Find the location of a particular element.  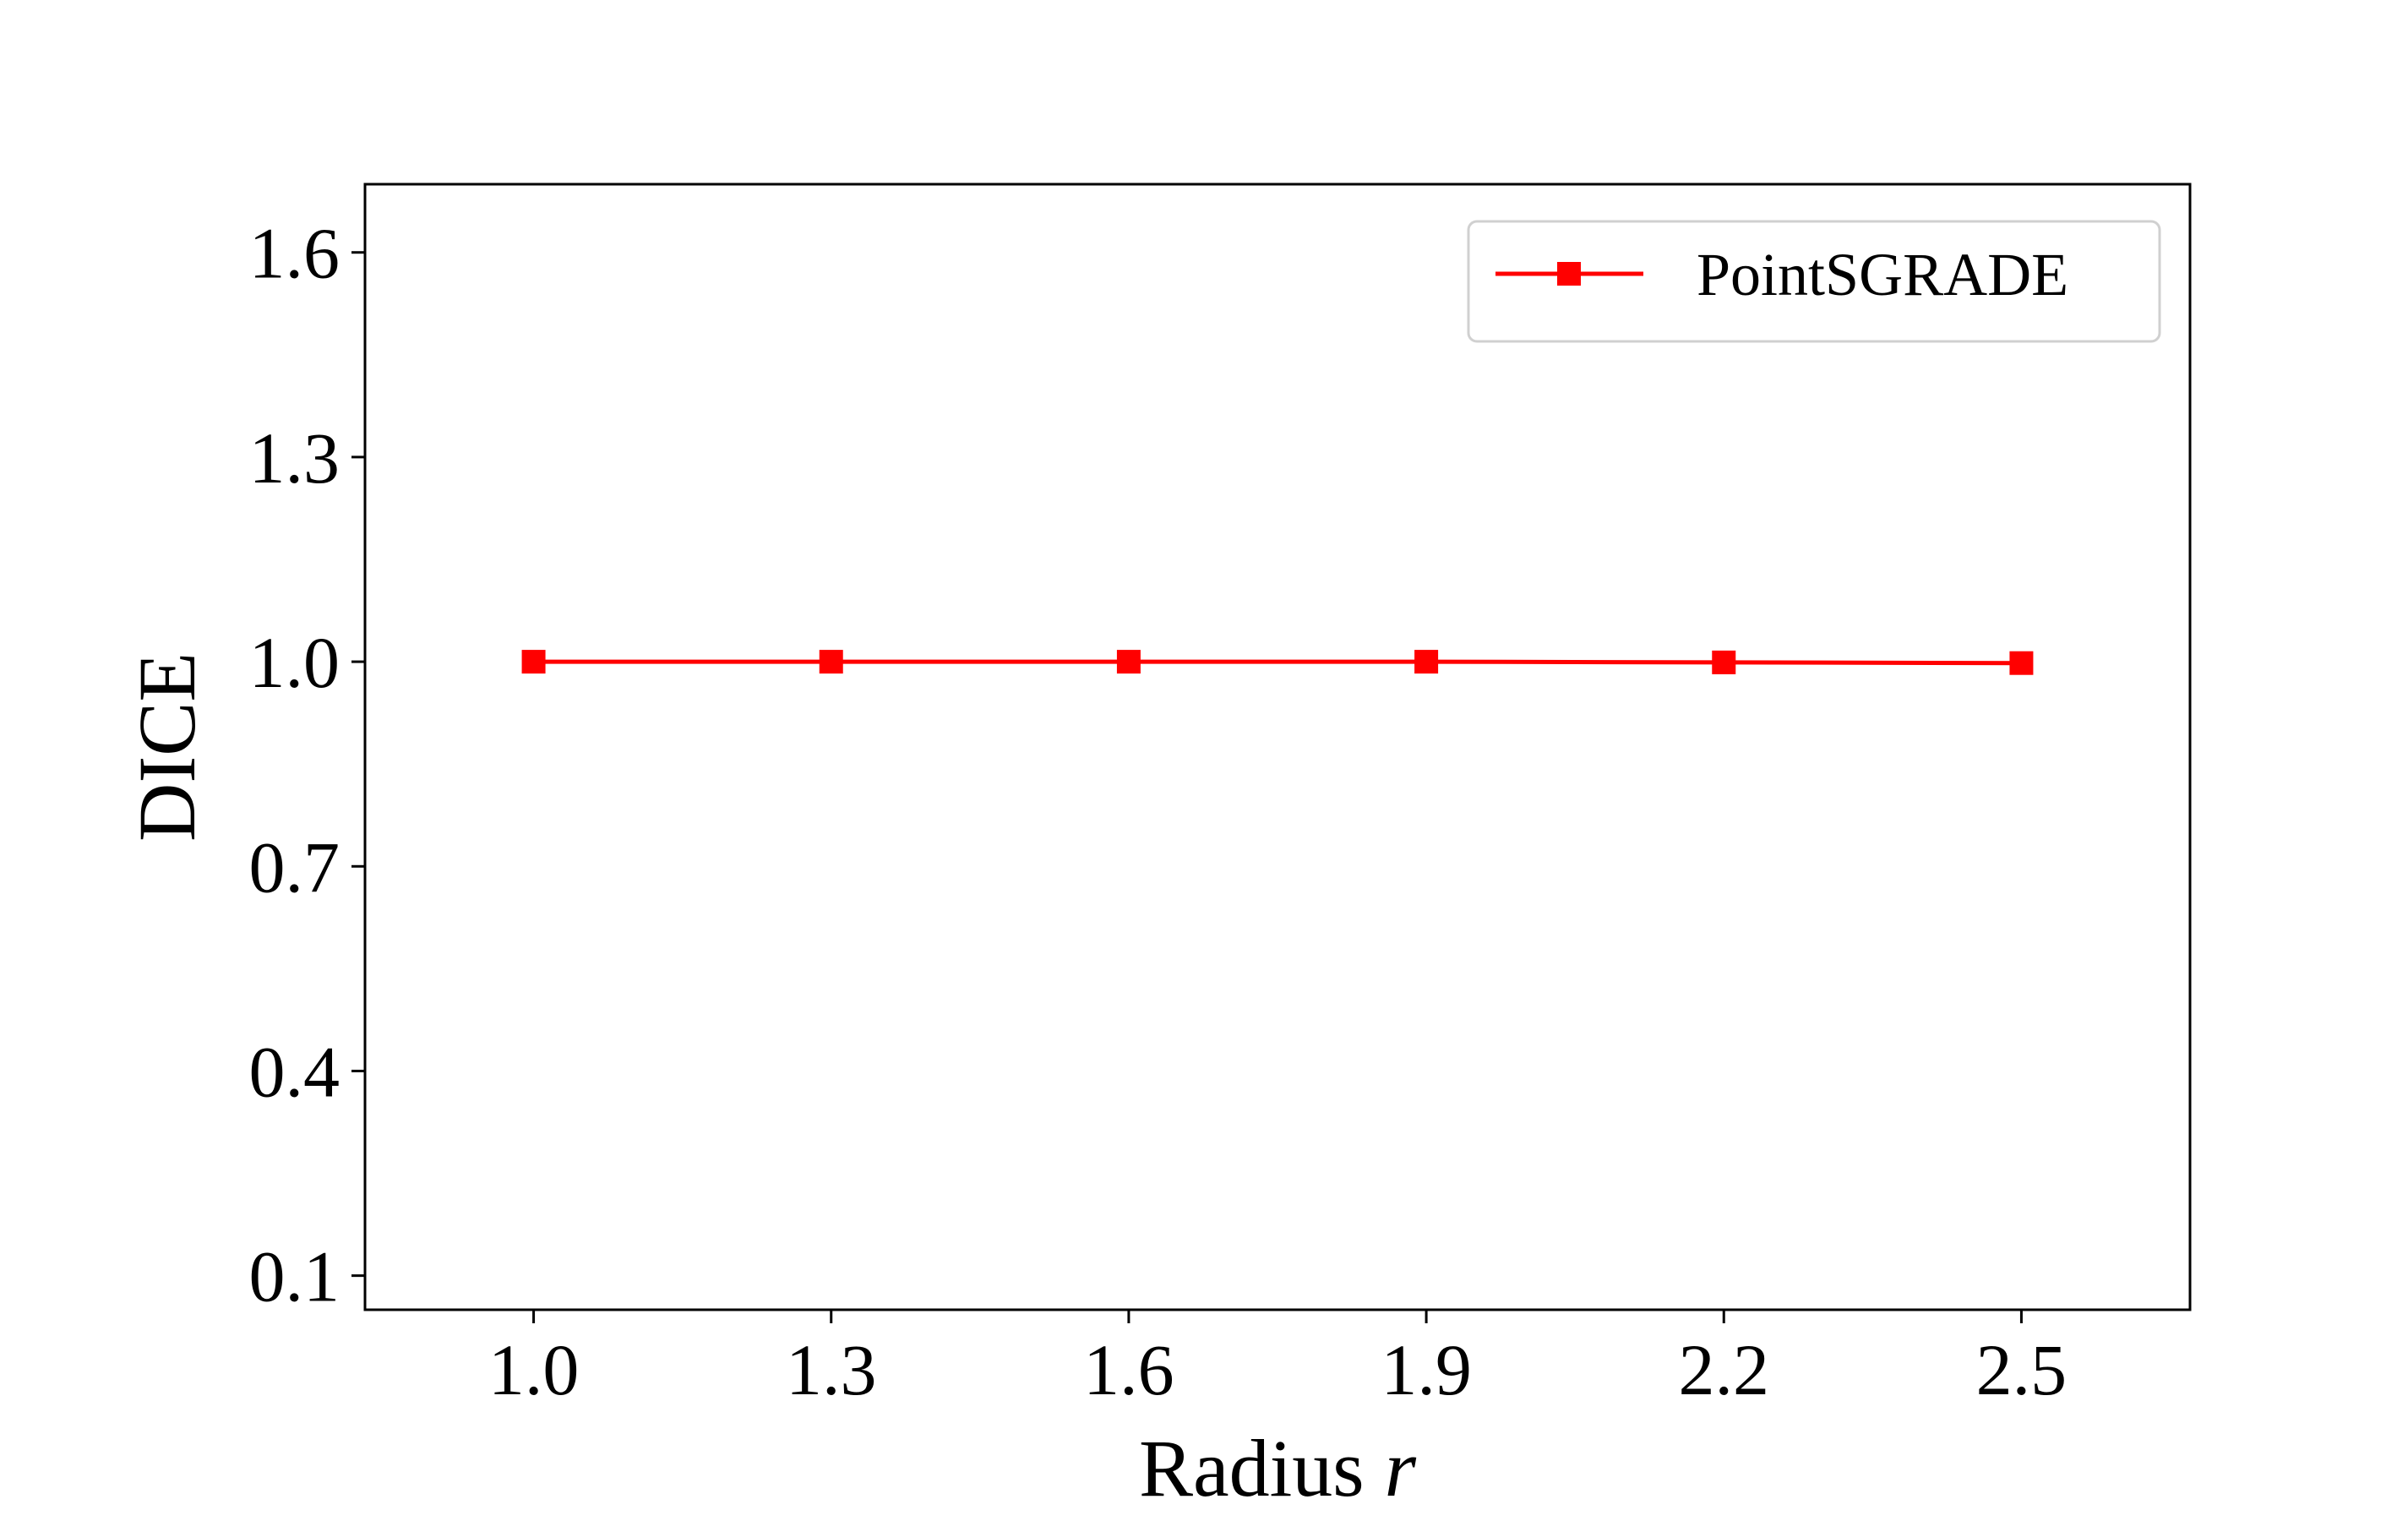

x-axis-ticks: 1.0 1.3 1.6 1.9 2.2 2.5 is located at coordinates (1277, 1360).